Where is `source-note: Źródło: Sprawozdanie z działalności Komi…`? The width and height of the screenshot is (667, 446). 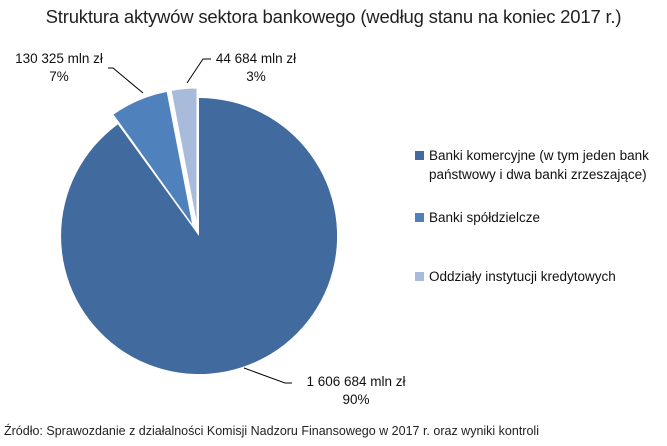 source-note: Źródło: Sprawozdanie z działalności Komi… is located at coordinates (271, 431).